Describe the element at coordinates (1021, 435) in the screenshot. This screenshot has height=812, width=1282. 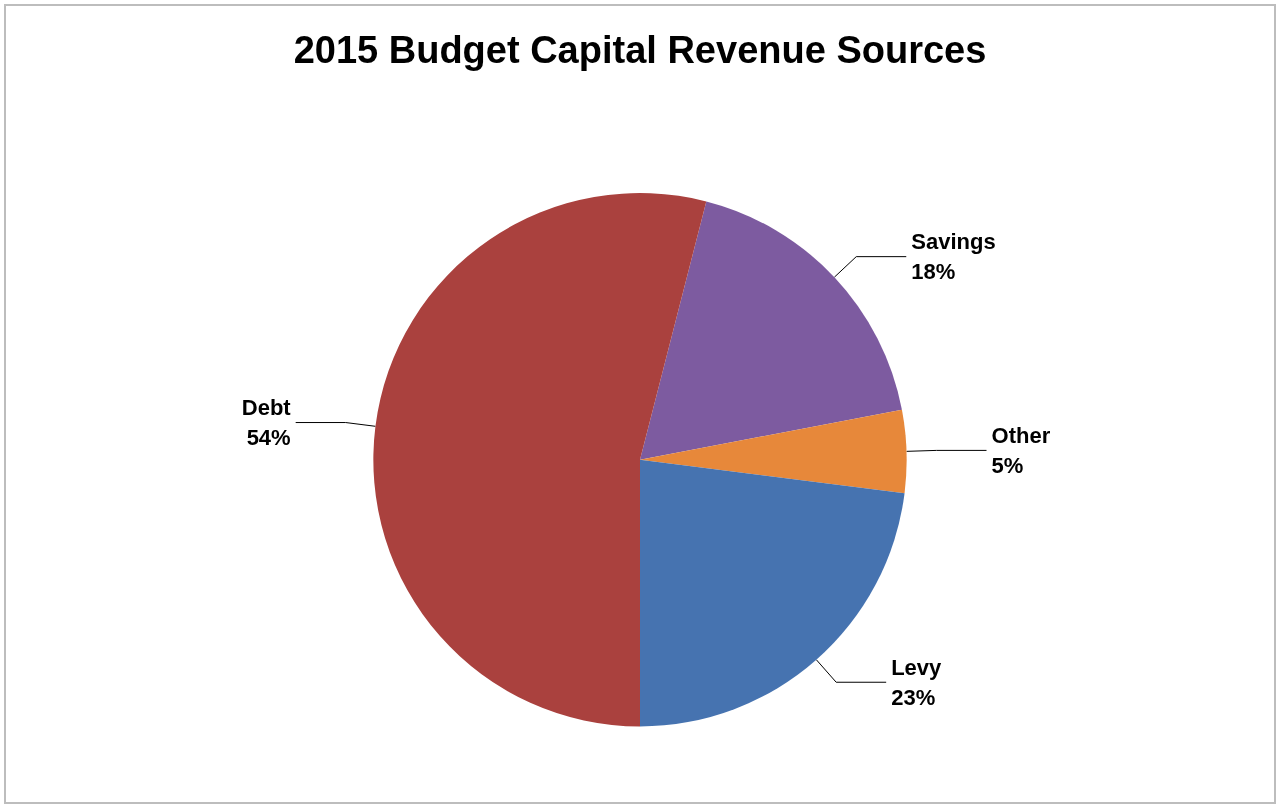
I see `slice-label: Other` at that location.